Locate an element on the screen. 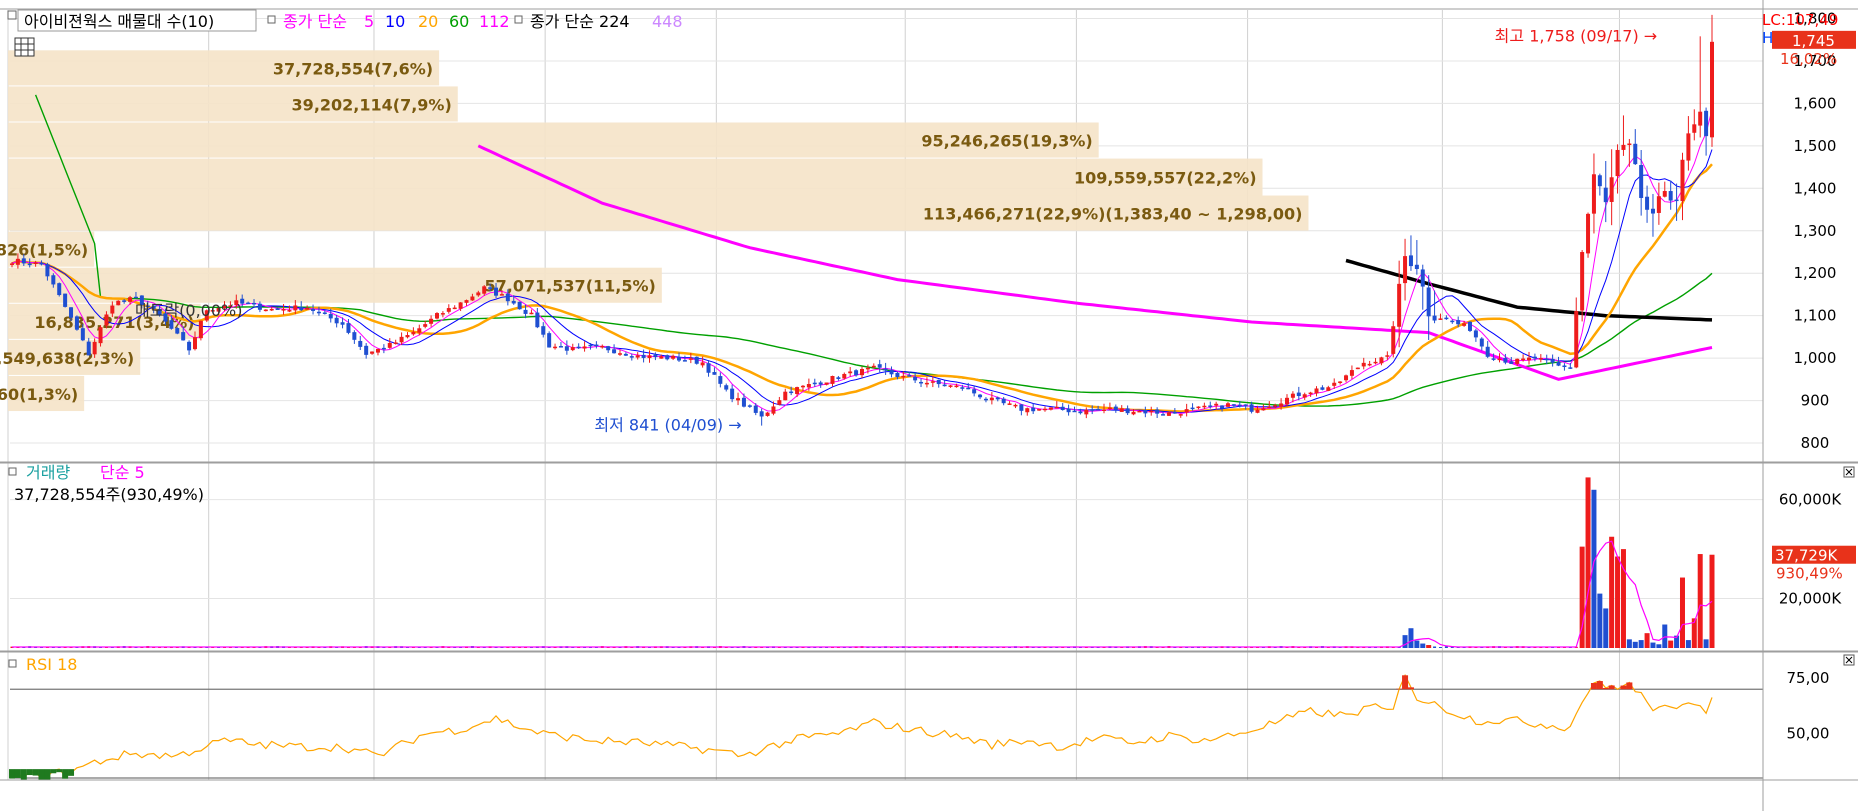 The image size is (1858, 811). rsi-line is located at coordinates (861, 727).